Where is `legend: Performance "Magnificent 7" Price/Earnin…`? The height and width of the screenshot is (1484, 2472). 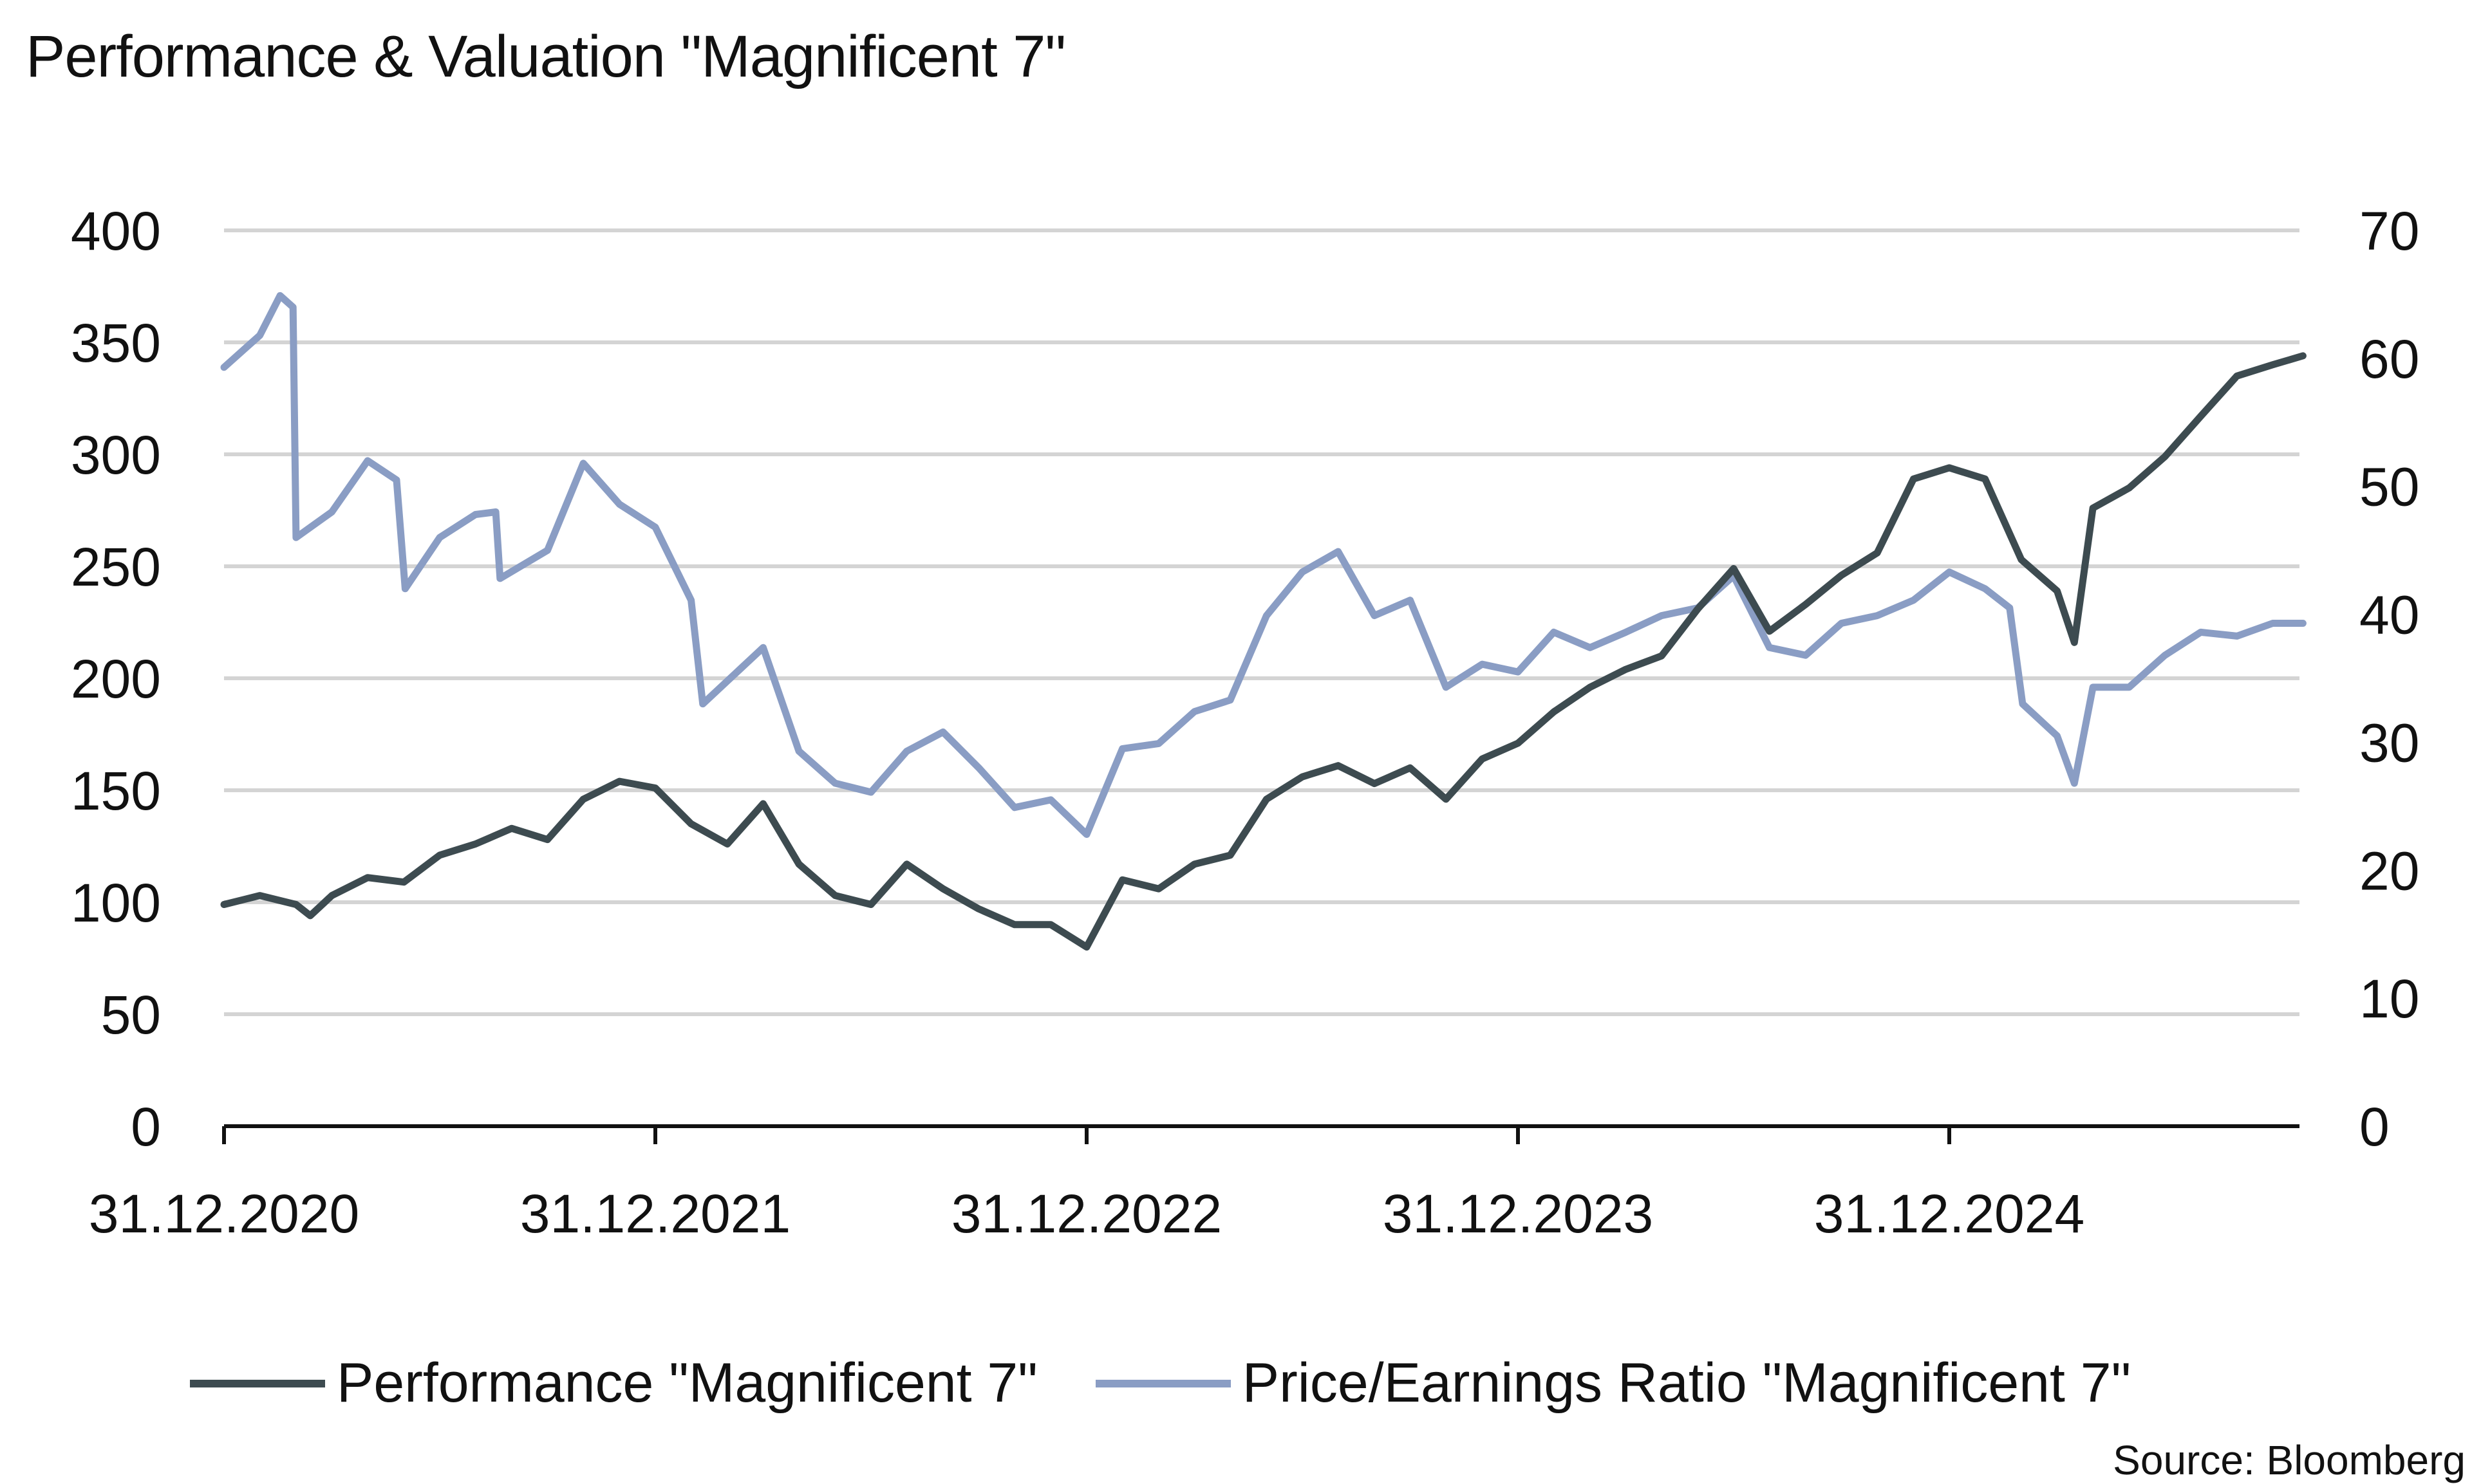
legend: Performance "Magnificent 7" Price/Earnin… is located at coordinates (1189, 1383).